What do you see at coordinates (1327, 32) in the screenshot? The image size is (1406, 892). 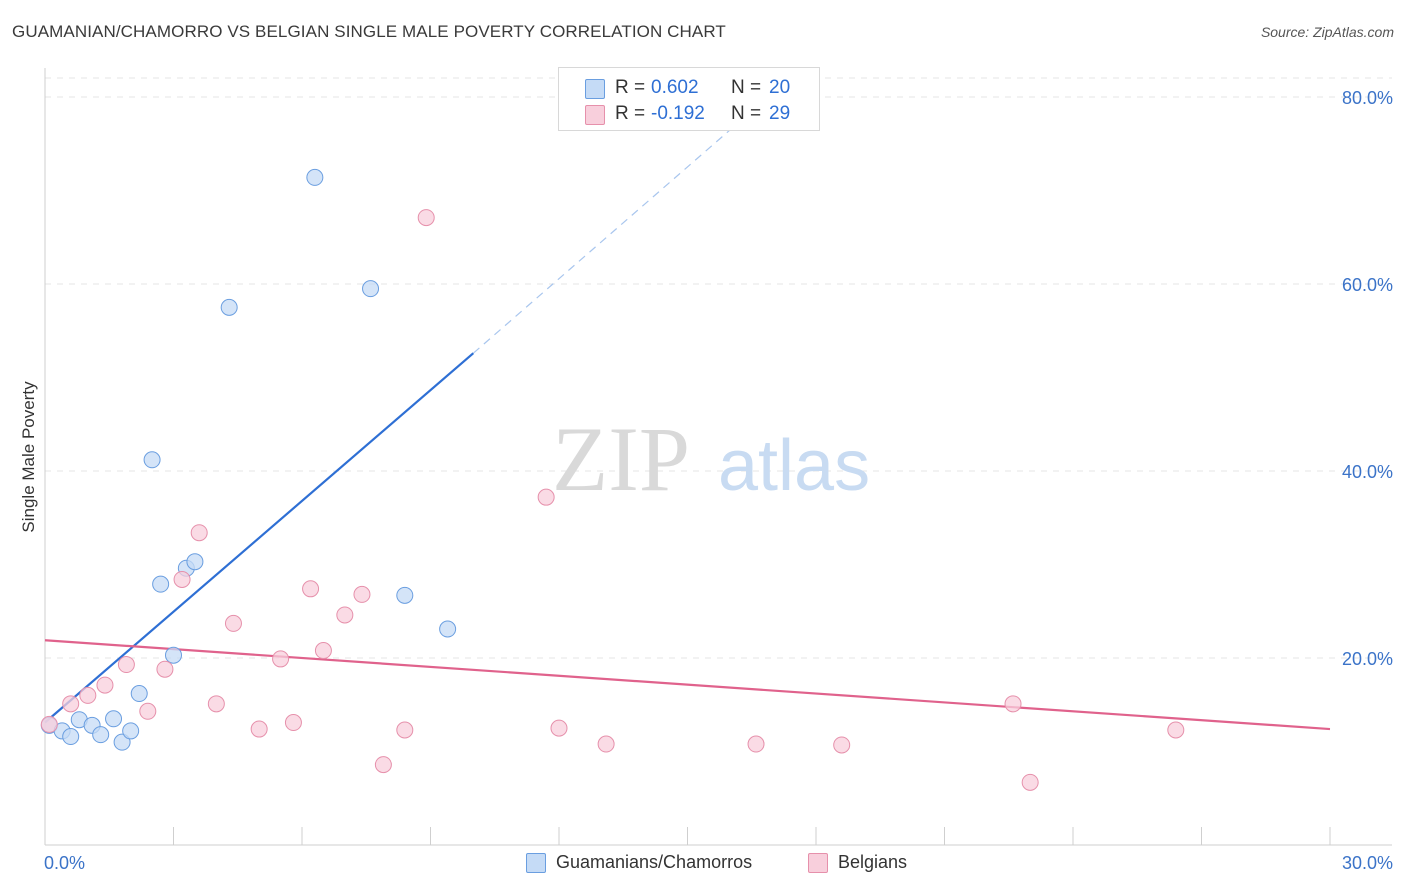 I see `source-label: Source: ZipAtlas.com` at bounding box center [1327, 32].